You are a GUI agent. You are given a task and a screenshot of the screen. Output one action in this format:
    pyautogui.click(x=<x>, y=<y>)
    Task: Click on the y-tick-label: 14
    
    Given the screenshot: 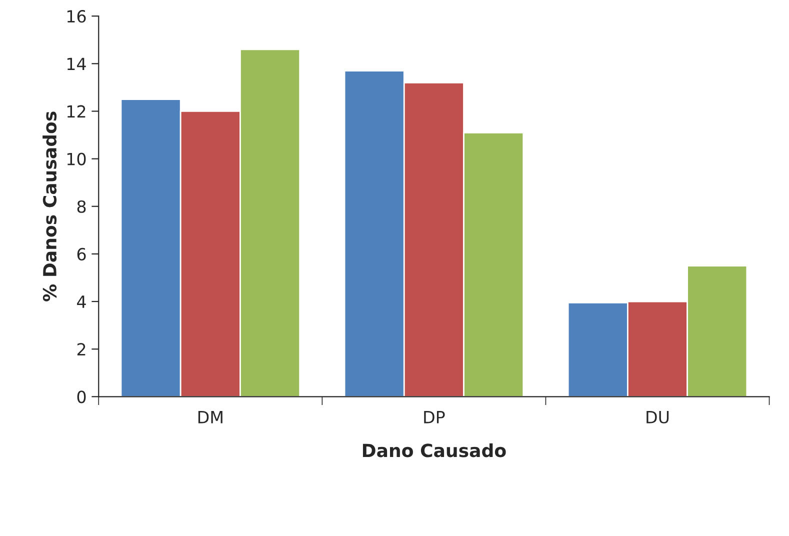 What is the action you would take?
    pyautogui.click(x=76, y=64)
    